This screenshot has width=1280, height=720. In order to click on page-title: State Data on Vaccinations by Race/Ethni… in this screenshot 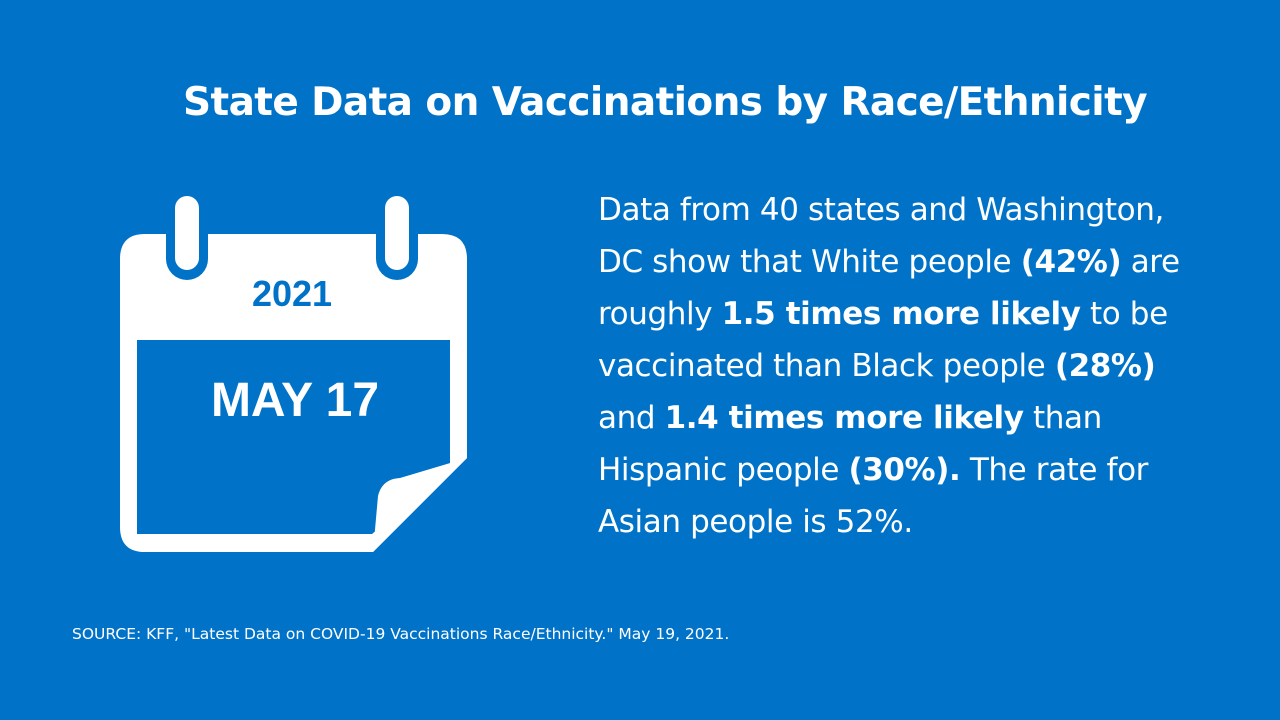, I will do `click(665, 102)`.